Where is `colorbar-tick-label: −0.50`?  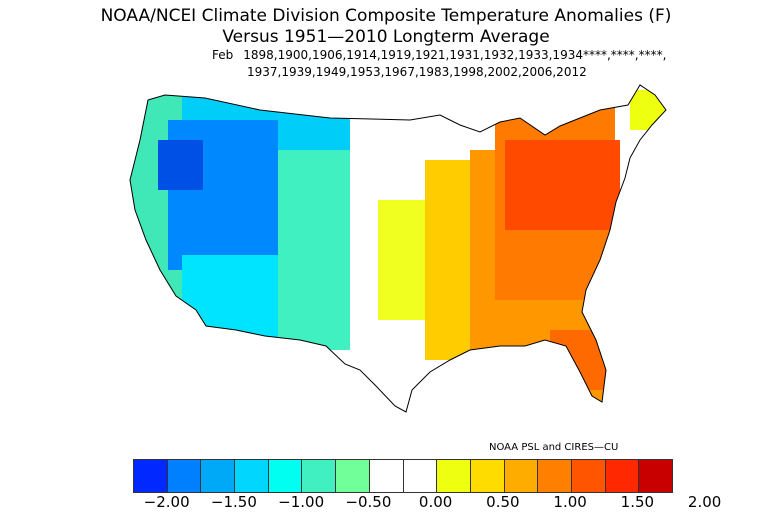
colorbar-tick-label: −0.50 is located at coordinates (368, 502).